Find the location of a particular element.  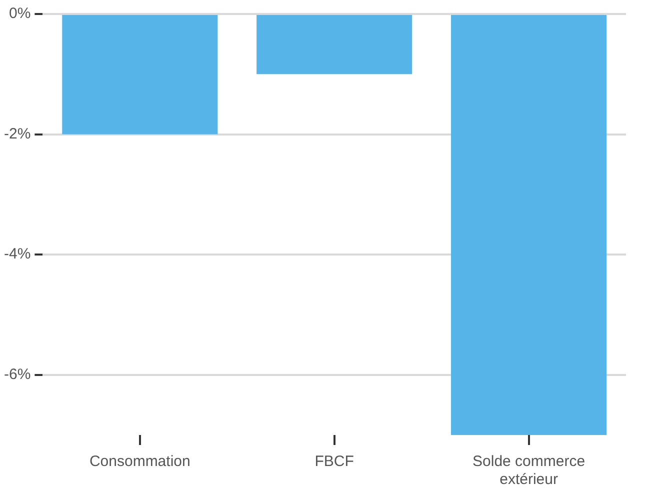

y-tick-label: 0% is located at coordinates (19, 13).